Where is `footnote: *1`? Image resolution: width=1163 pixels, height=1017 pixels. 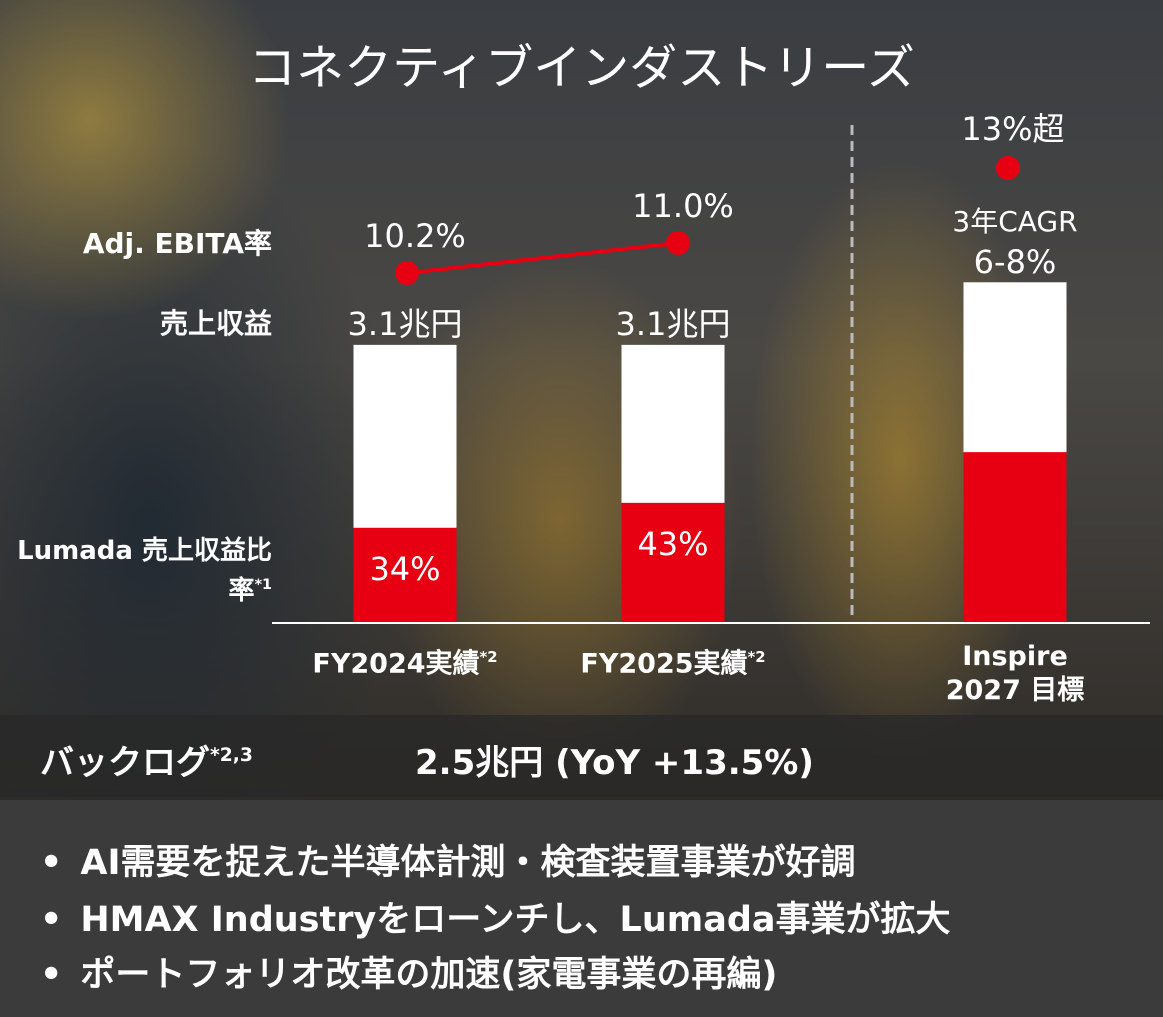
footnote: *1 is located at coordinates (263, 585).